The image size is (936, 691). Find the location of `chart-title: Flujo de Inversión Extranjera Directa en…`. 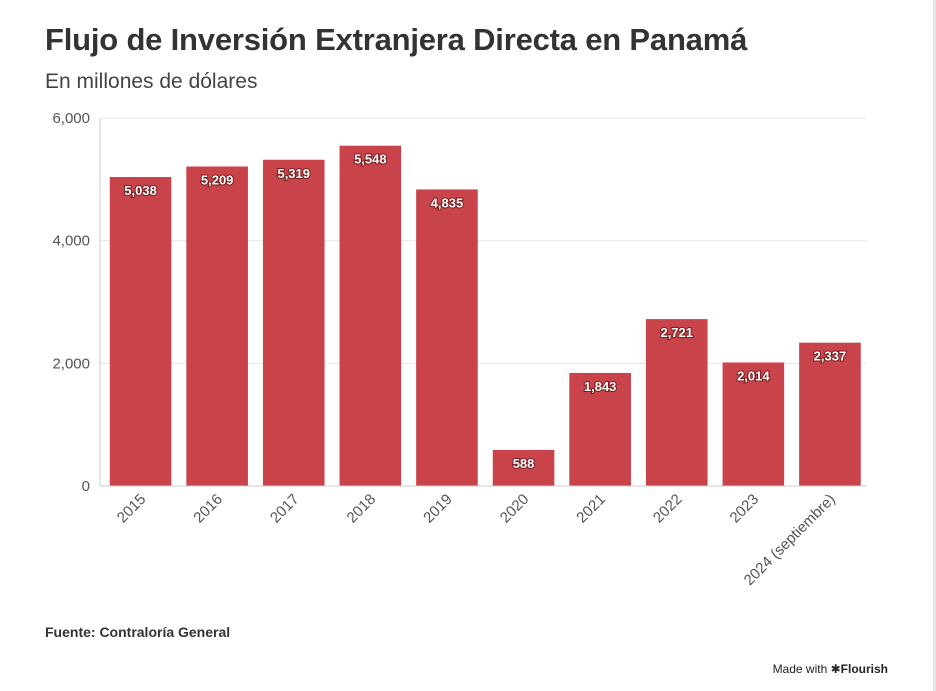

chart-title: Flujo de Inversión Extranjera Directa en… is located at coordinates (396, 39).